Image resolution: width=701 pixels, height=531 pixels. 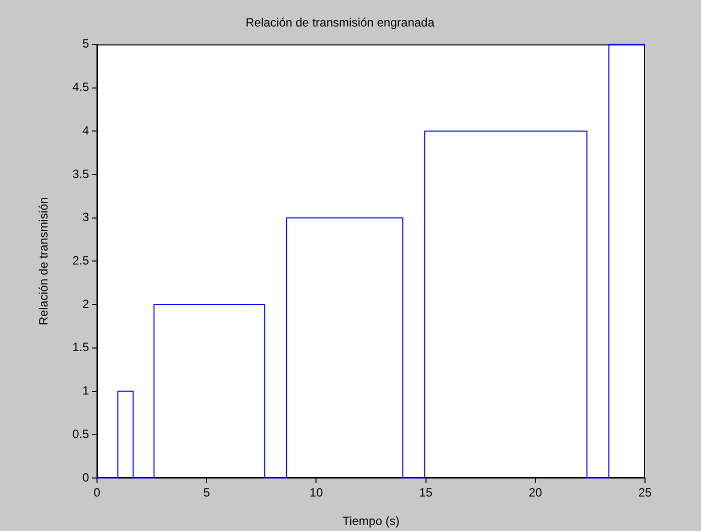 I want to click on x-tick-label: 0, so click(x=97, y=493).